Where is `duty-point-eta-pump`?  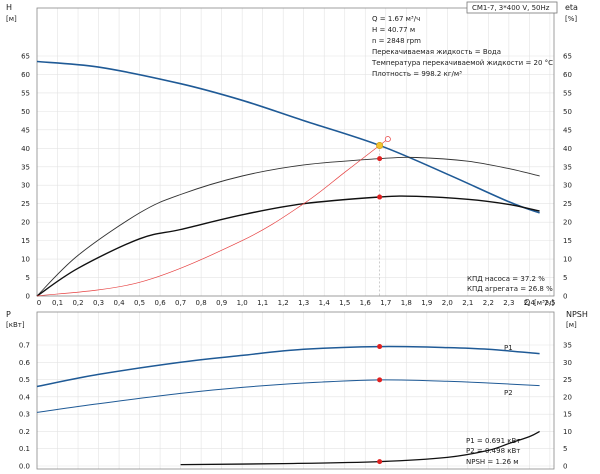
duty-point-eta-pump is located at coordinates (380, 159).